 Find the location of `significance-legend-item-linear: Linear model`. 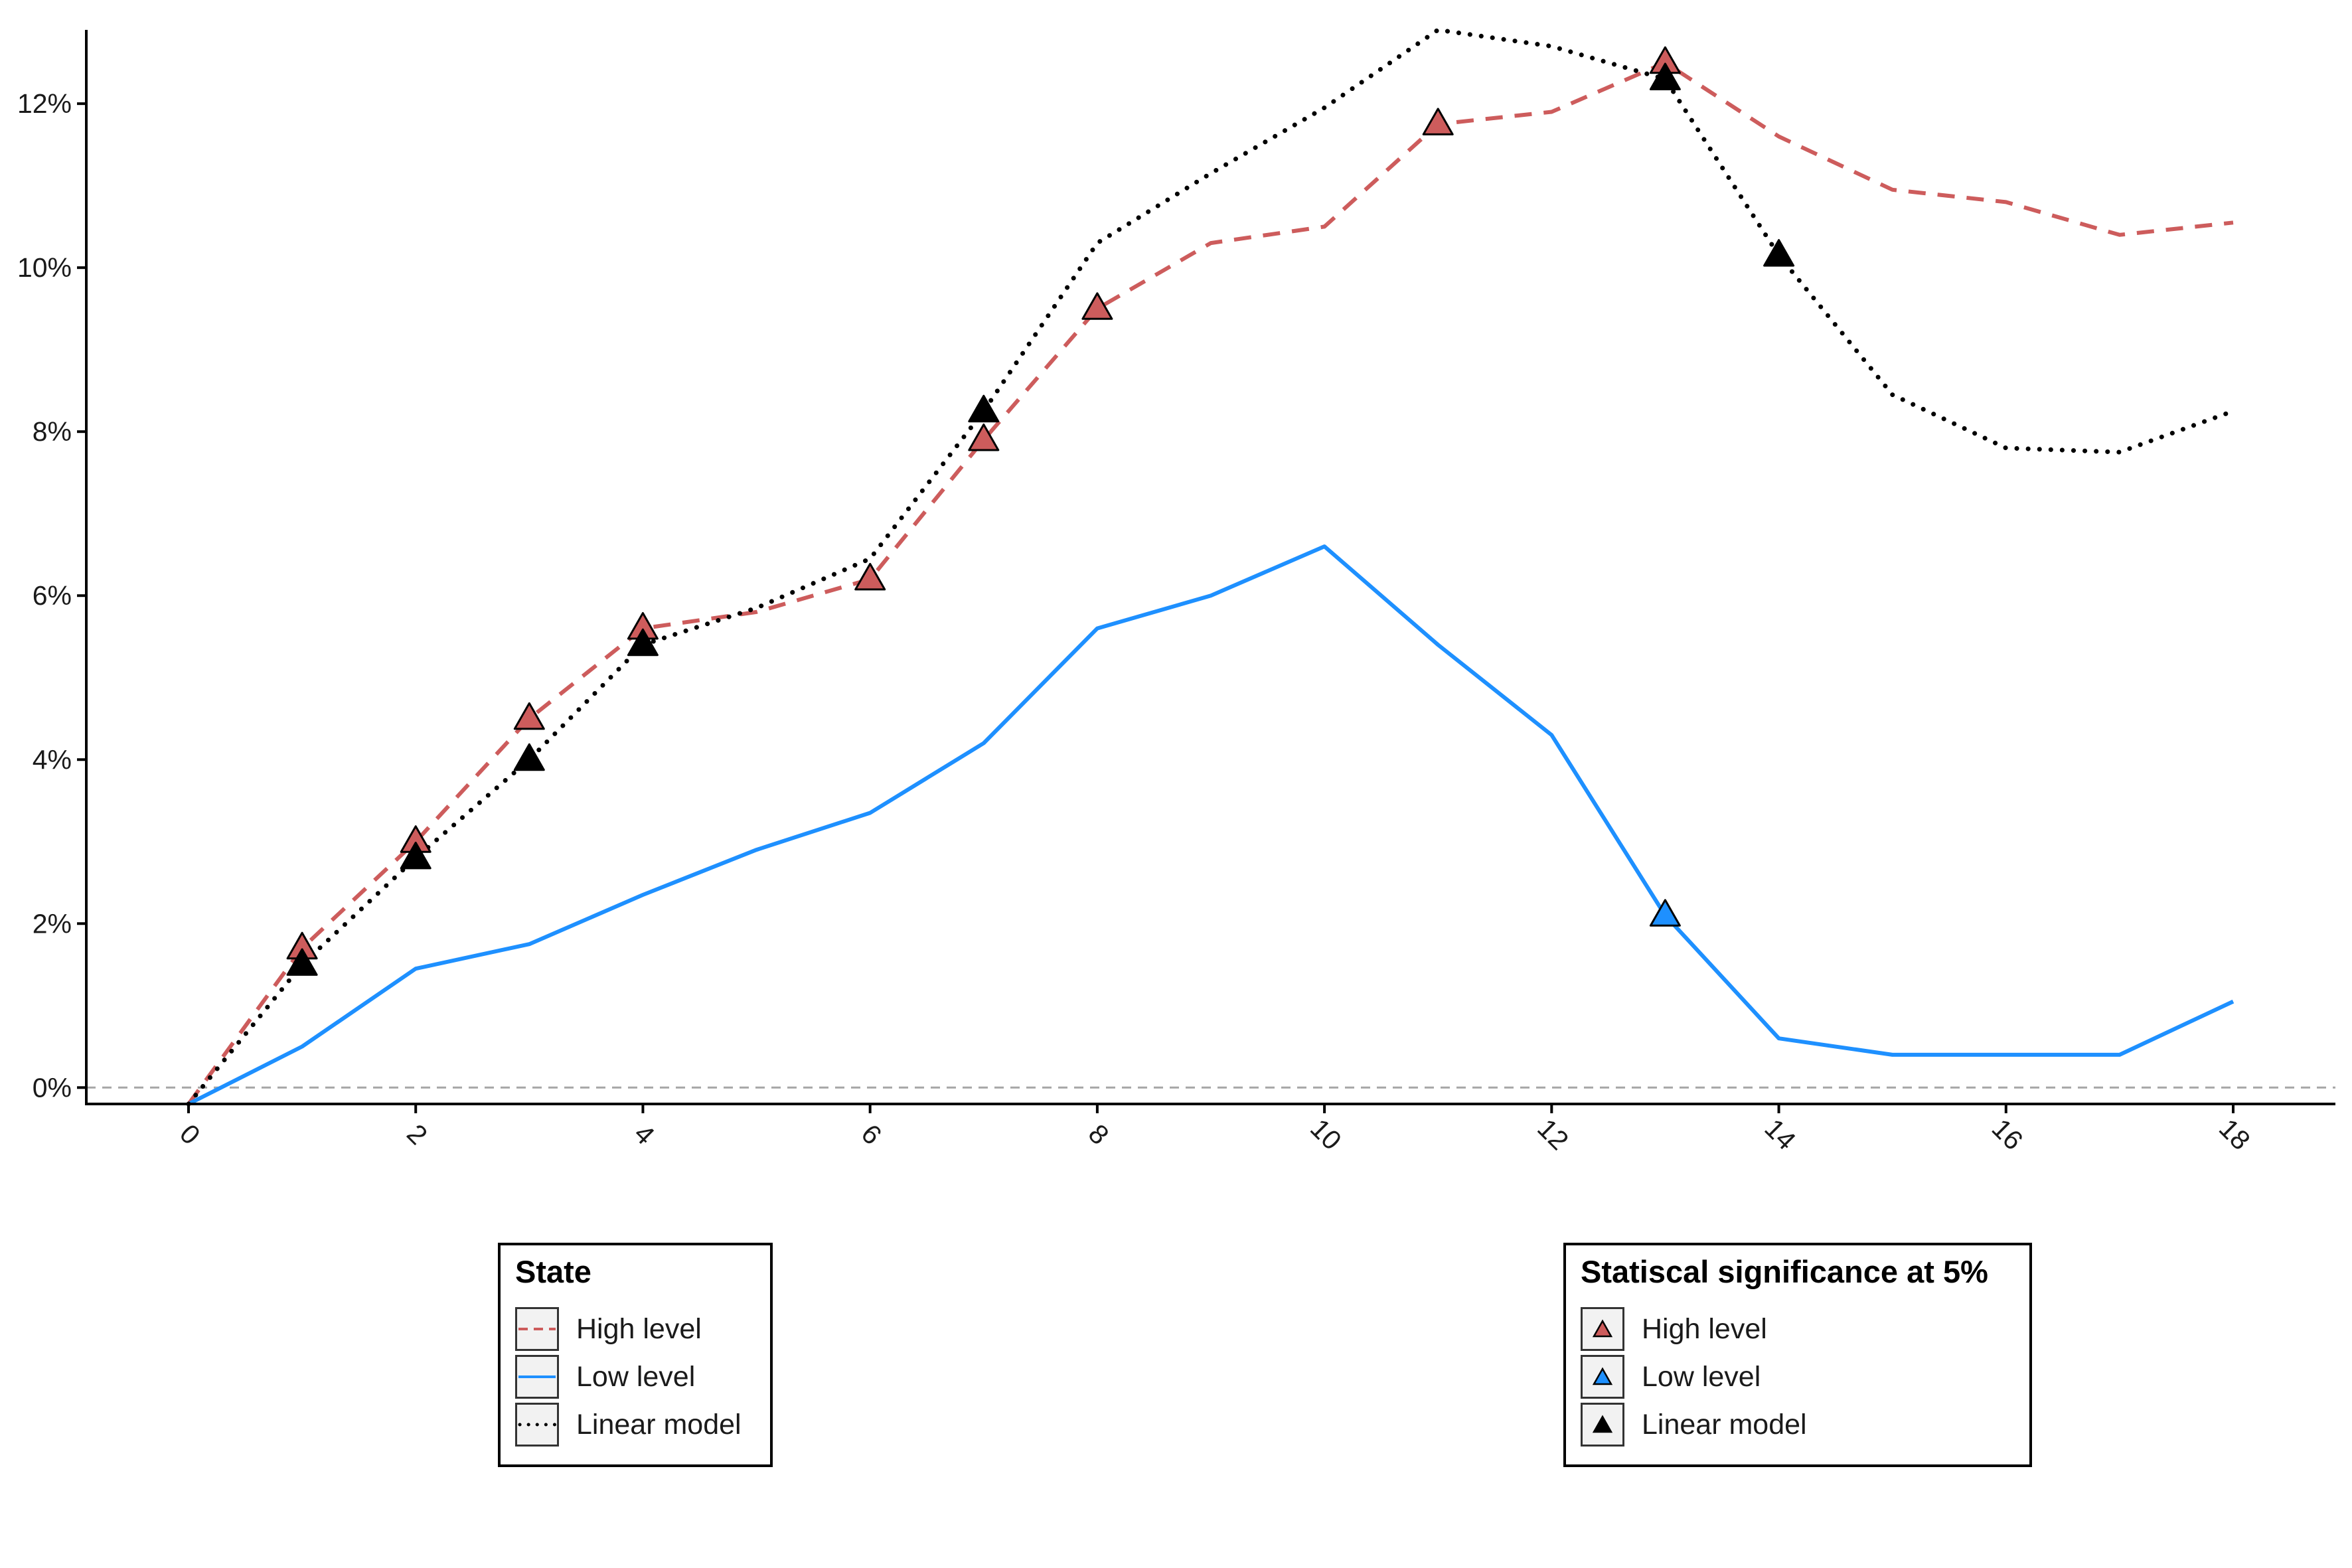

significance-legend-item-linear: Linear model is located at coordinates (1694, 1425).